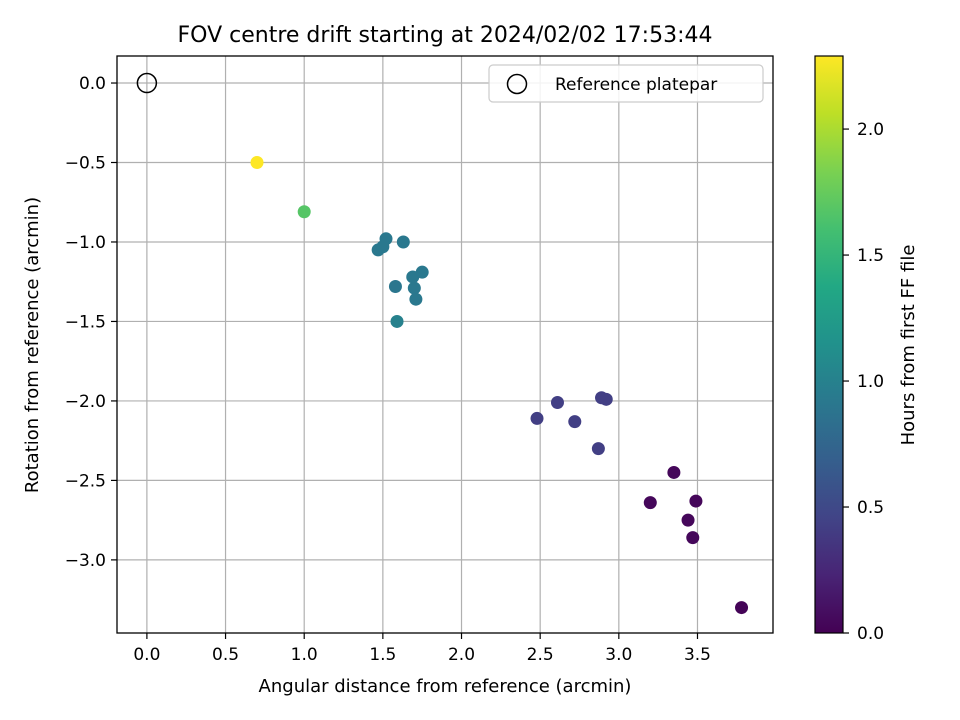 This screenshot has width=960, height=720. What do you see at coordinates (540, 655) in the screenshot?
I see `x-tick-label: 2.5` at bounding box center [540, 655].